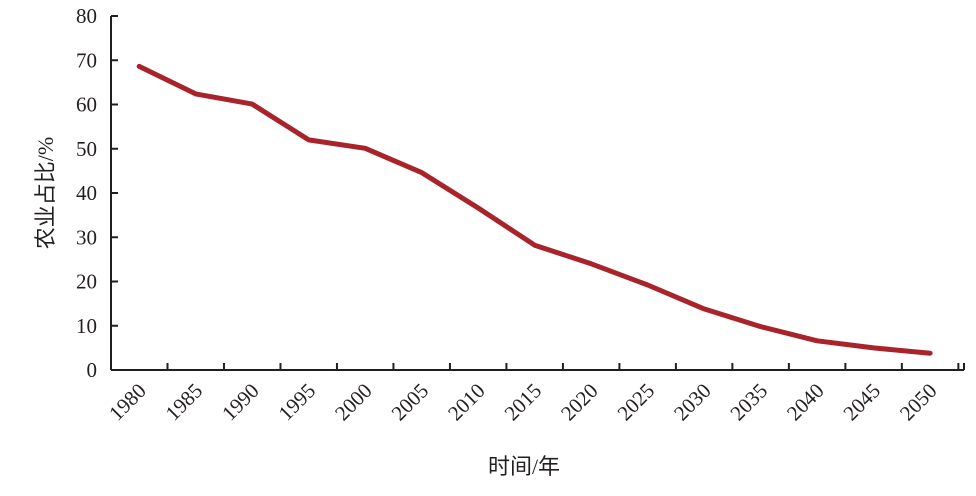 The height and width of the screenshot is (496, 976). What do you see at coordinates (127, 402) in the screenshot?
I see `x-tick-label: 1980` at bounding box center [127, 402].